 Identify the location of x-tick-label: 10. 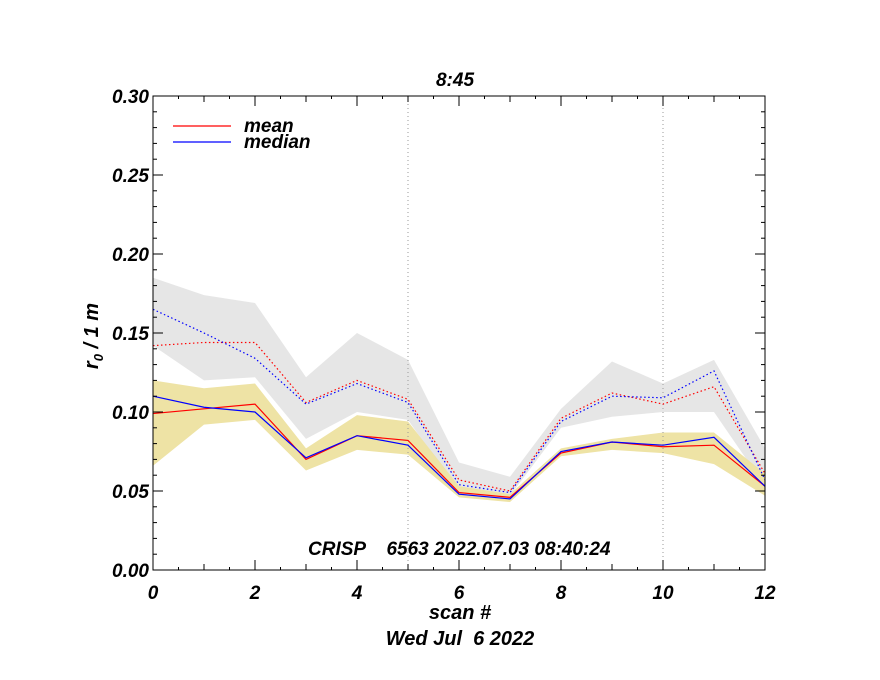
(663, 593).